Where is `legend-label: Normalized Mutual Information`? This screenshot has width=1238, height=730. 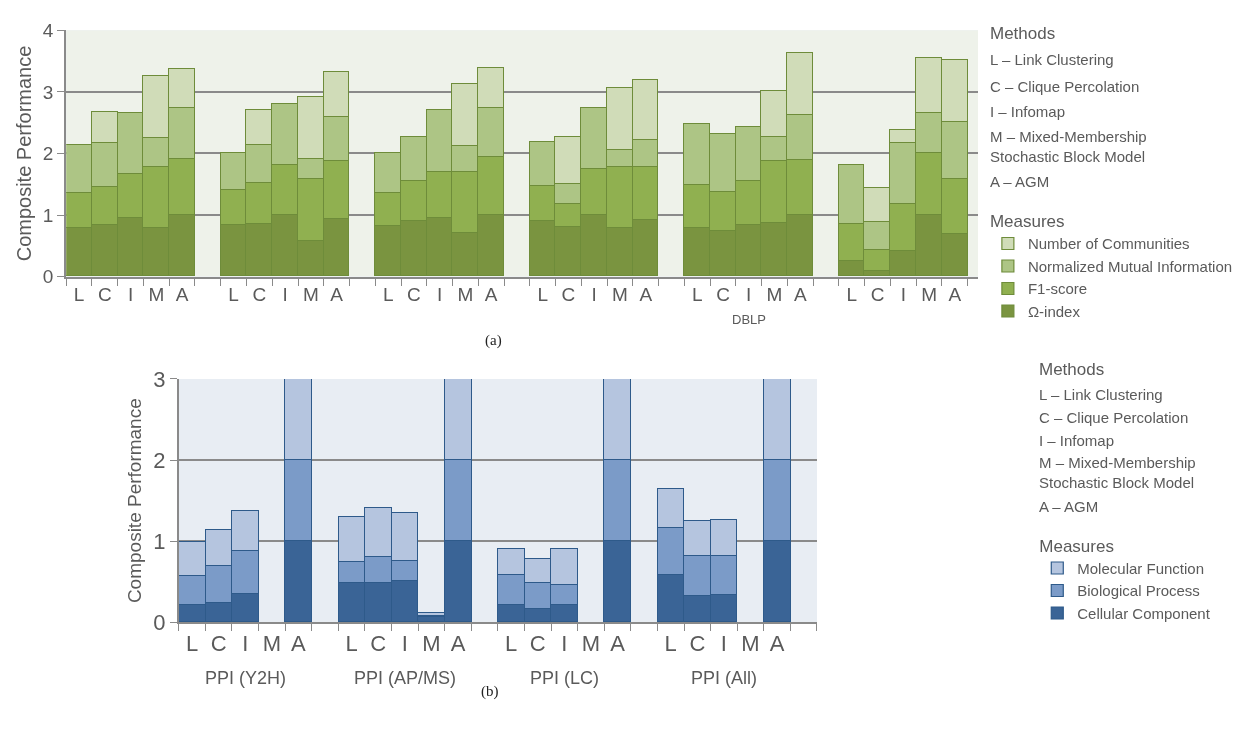 legend-label: Normalized Mutual Information is located at coordinates (1130, 266).